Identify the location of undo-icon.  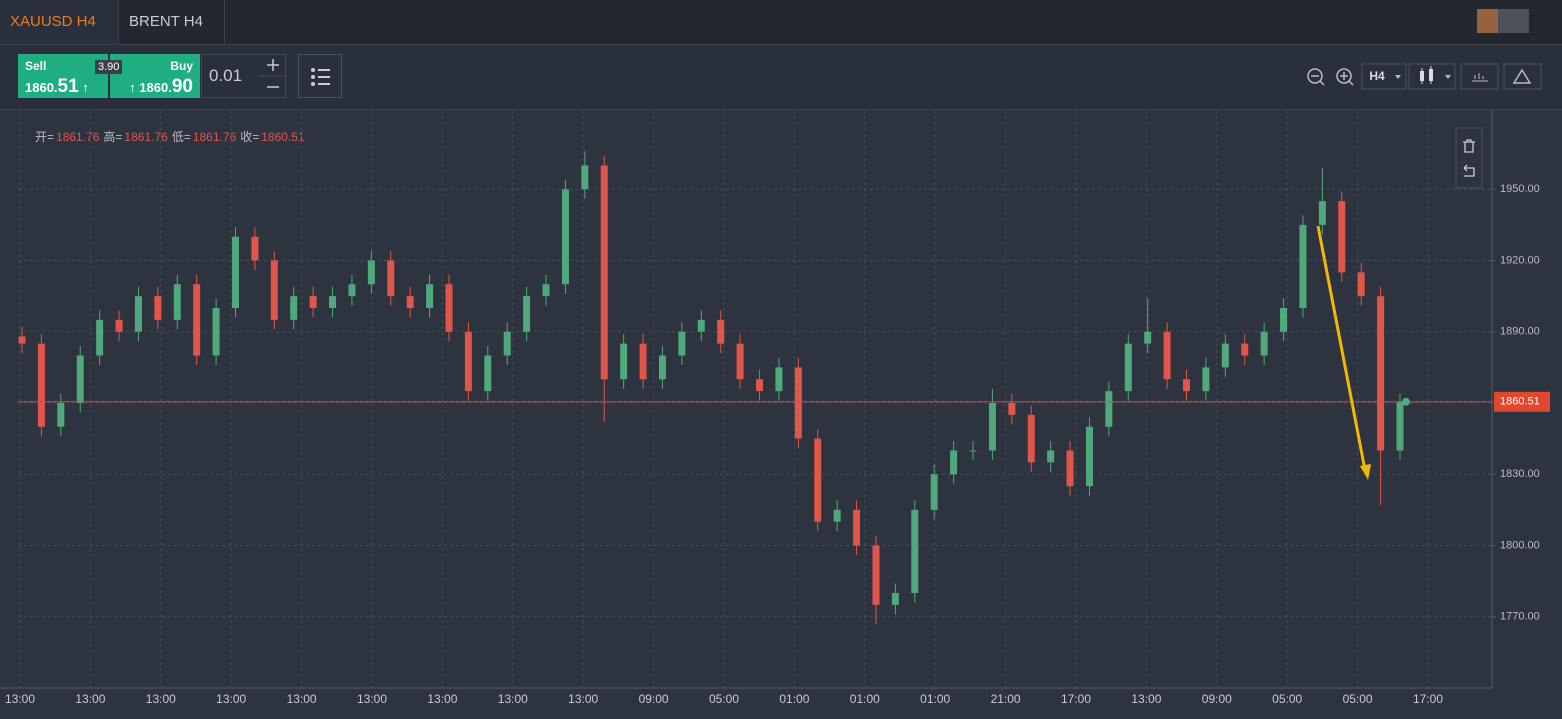
(1469, 170).